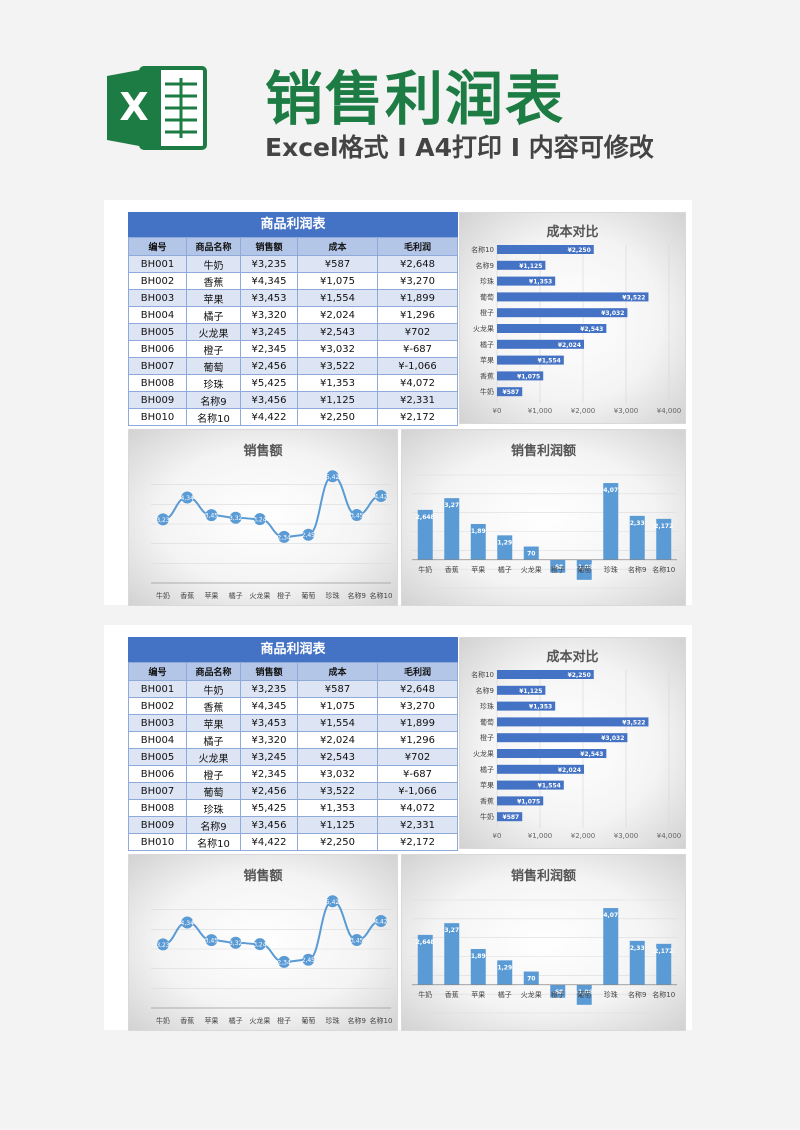  What do you see at coordinates (504, 542) in the screenshot?
I see `data-label: 1,29` at bounding box center [504, 542].